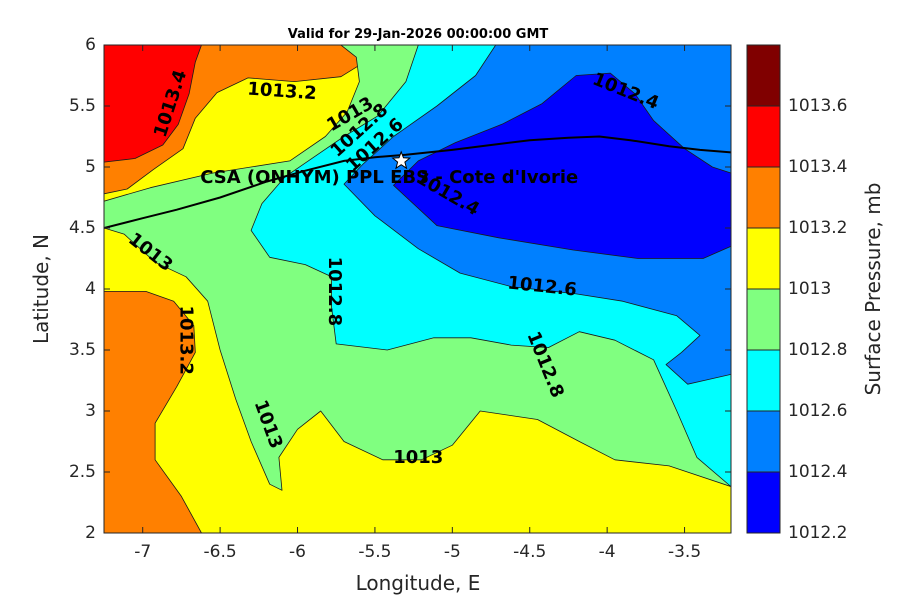  What do you see at coordinates (684, 552) in the screenshot?
I see `x-tick-label-7: -3.5` at bounding box center [684, 552].